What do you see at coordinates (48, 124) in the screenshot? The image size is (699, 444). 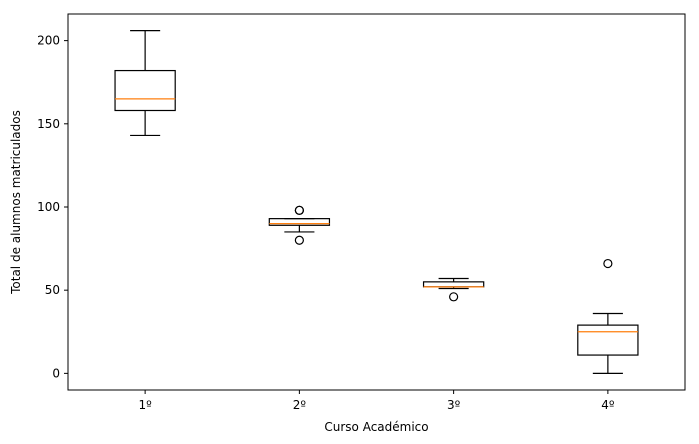 I see `y-tick-label: 150` at bounding box center [48, 124].